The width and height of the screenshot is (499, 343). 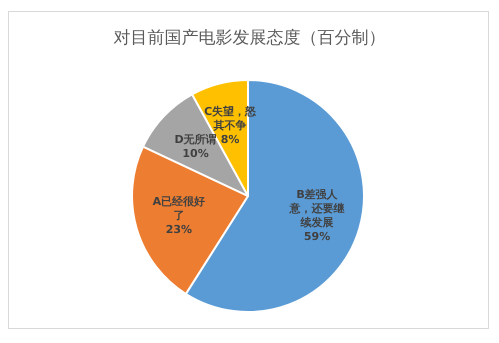 What do you see at coordinates (317, 237) in the screenshot?
I see `data-label: 59%` at bounding box center [317, 237].